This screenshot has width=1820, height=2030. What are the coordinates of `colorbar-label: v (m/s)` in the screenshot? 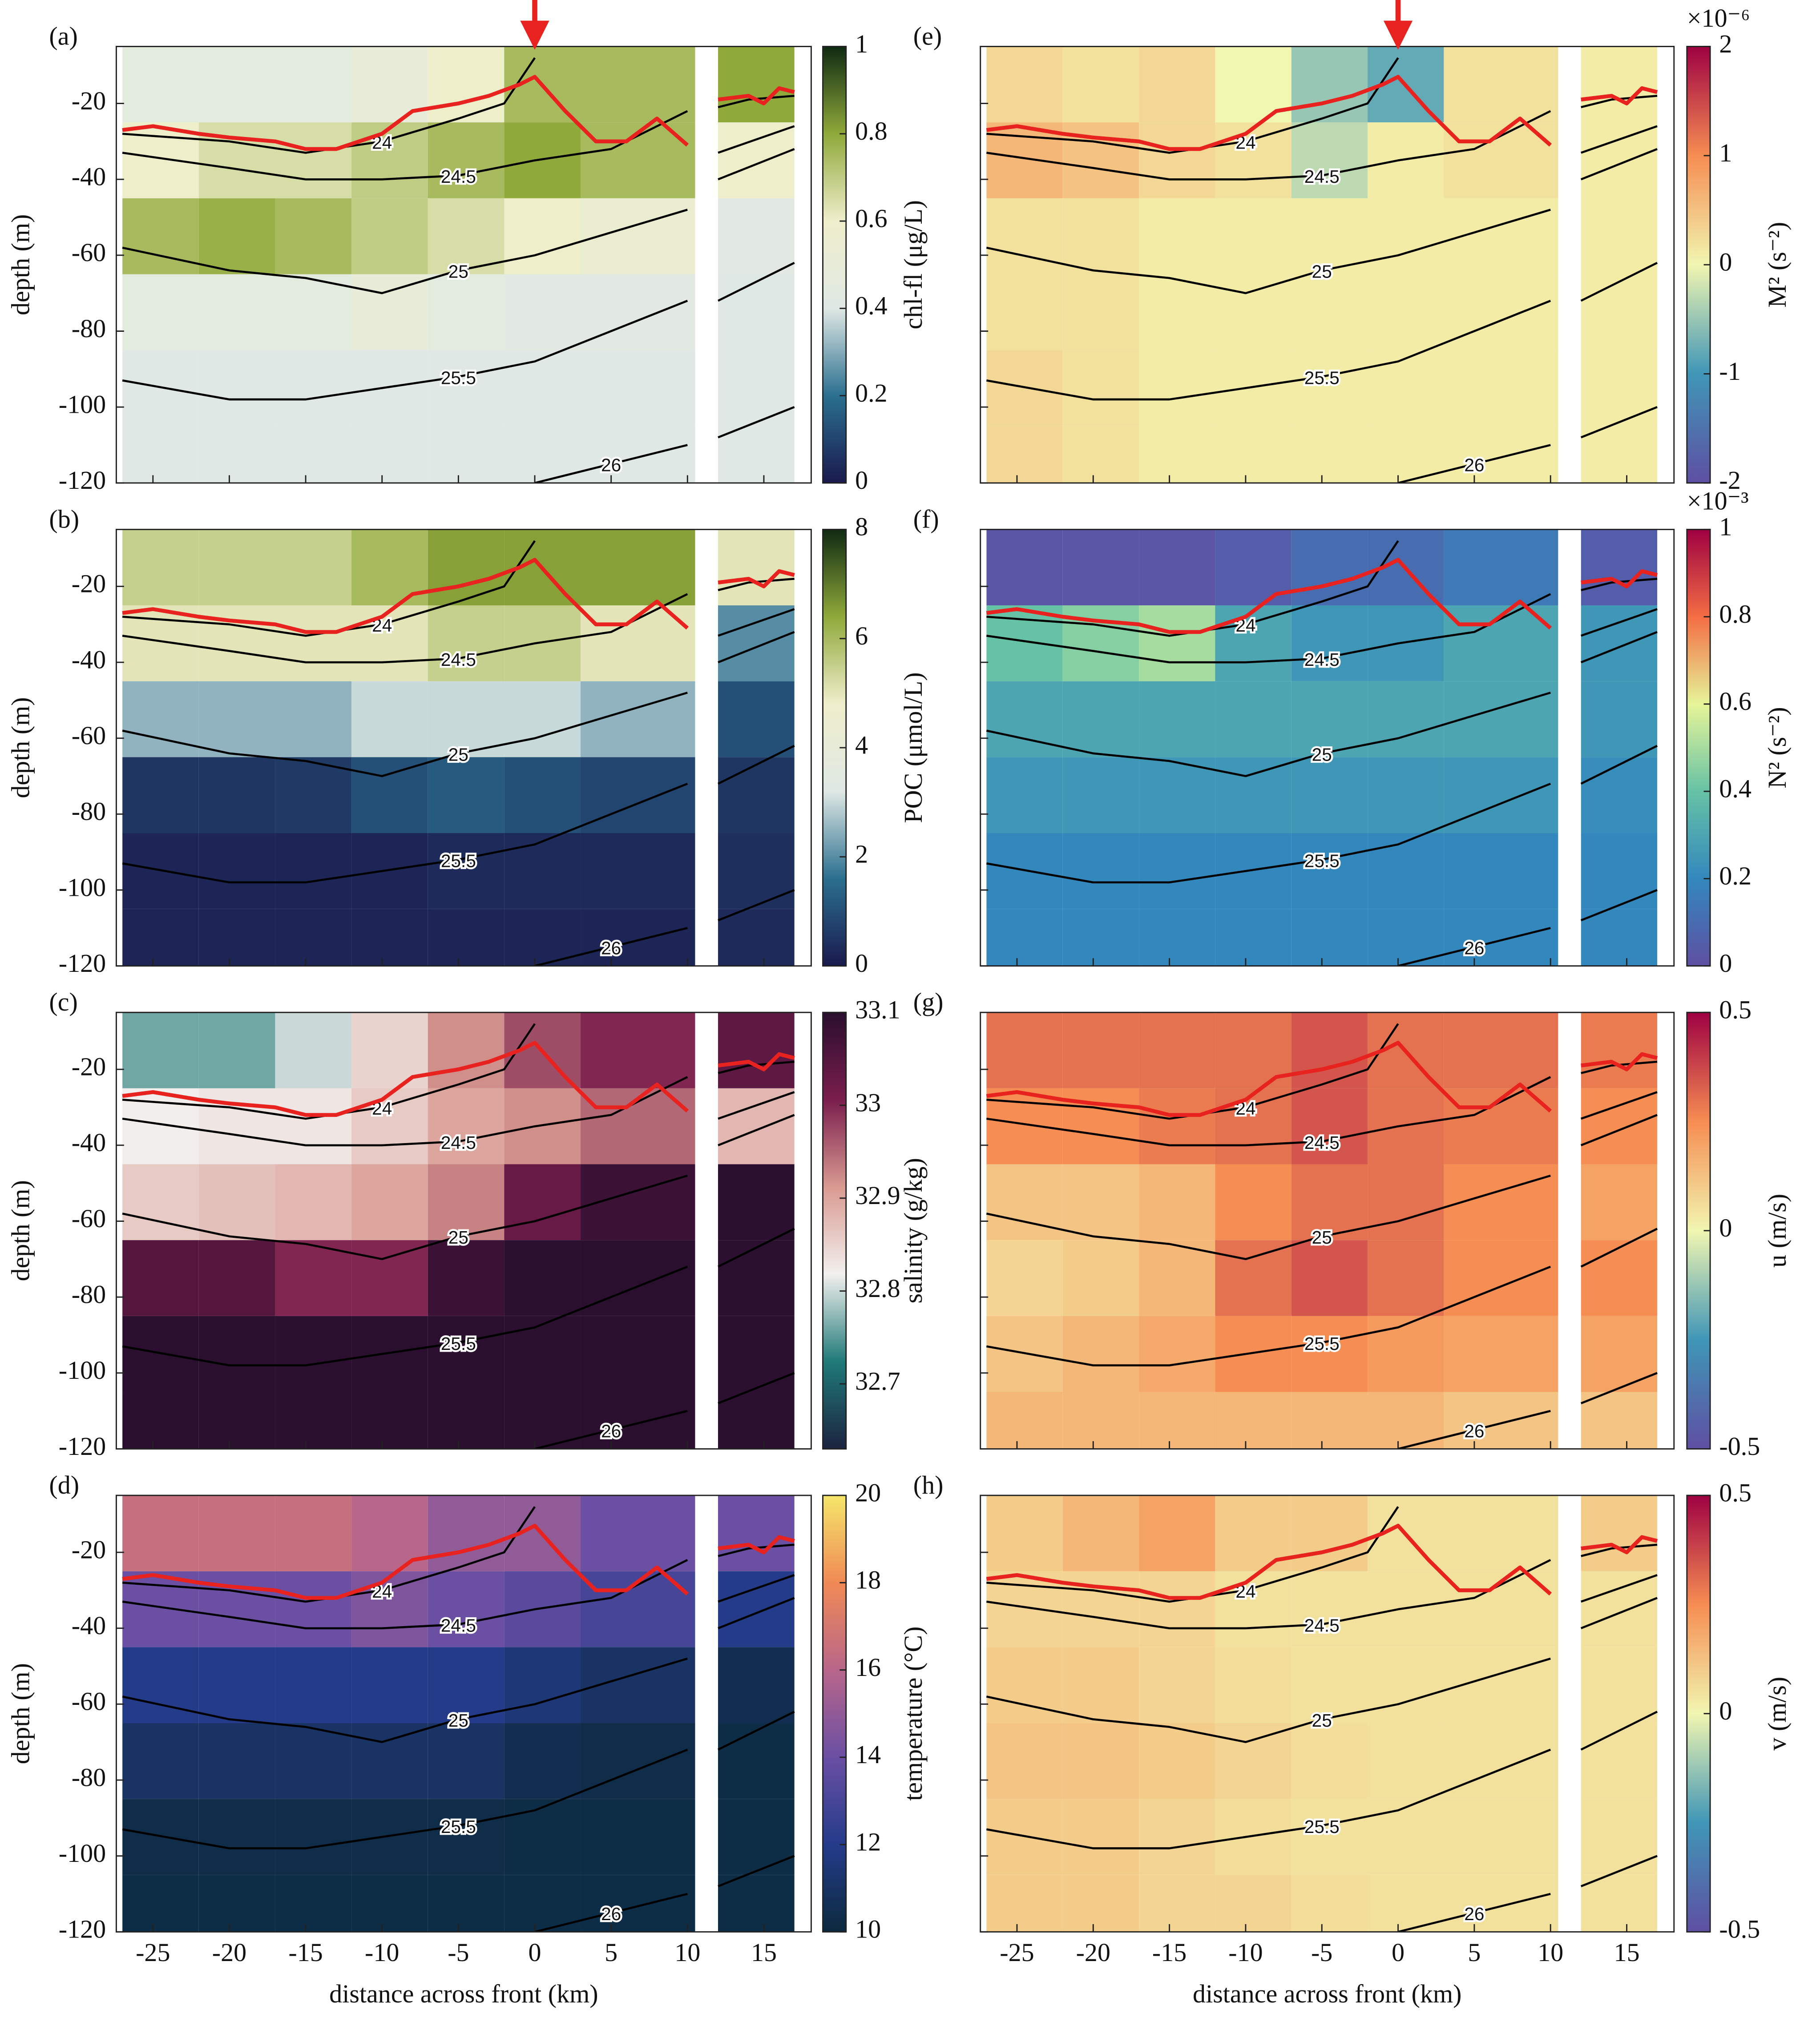 It's located at (1777, 1714).